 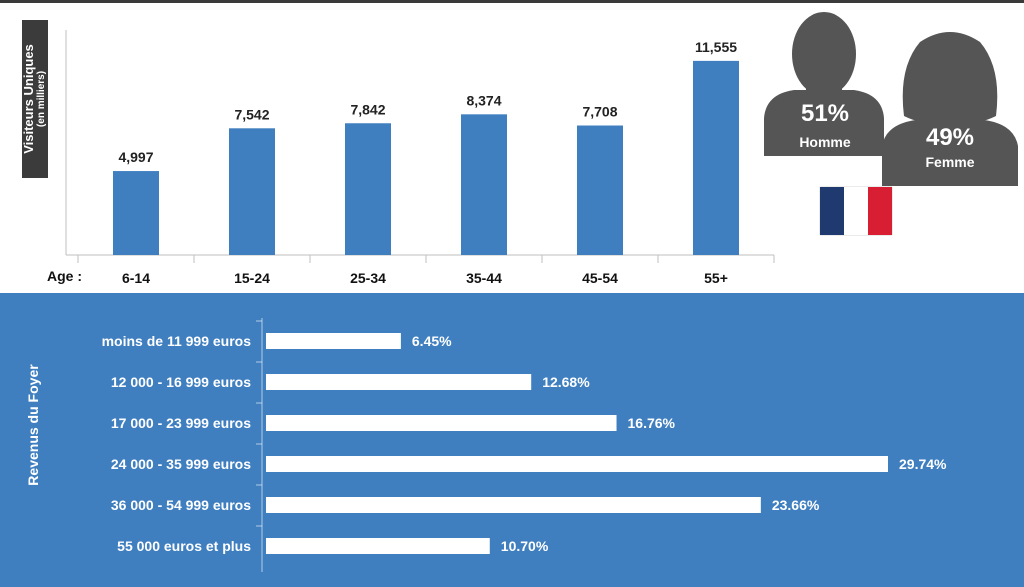 I want to click on male-percent: 51%, so click(x=825, y=113).